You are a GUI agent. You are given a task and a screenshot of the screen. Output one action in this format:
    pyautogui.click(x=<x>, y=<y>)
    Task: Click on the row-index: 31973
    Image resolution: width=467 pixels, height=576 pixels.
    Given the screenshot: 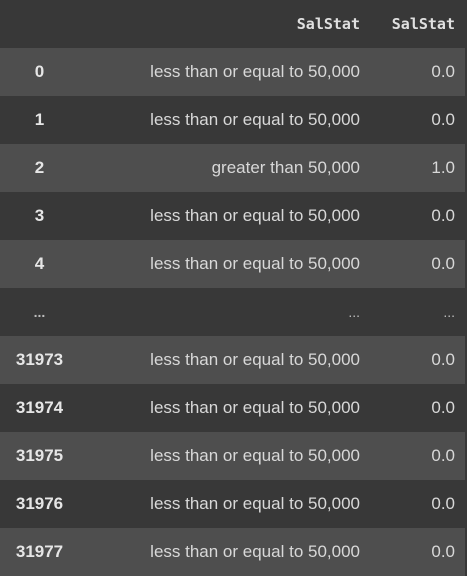 What is the action you would take?
    pyautogui.click(x=39, y=359)
    